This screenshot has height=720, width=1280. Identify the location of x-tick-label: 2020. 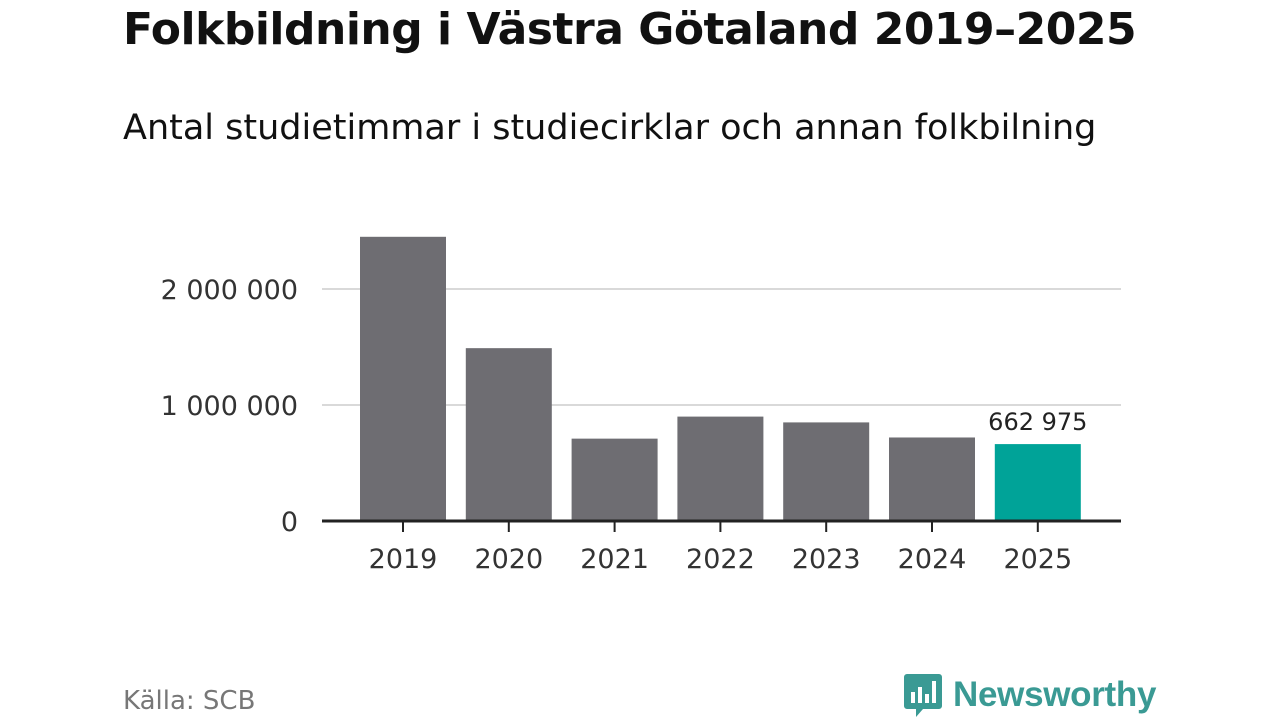
(508, 559).